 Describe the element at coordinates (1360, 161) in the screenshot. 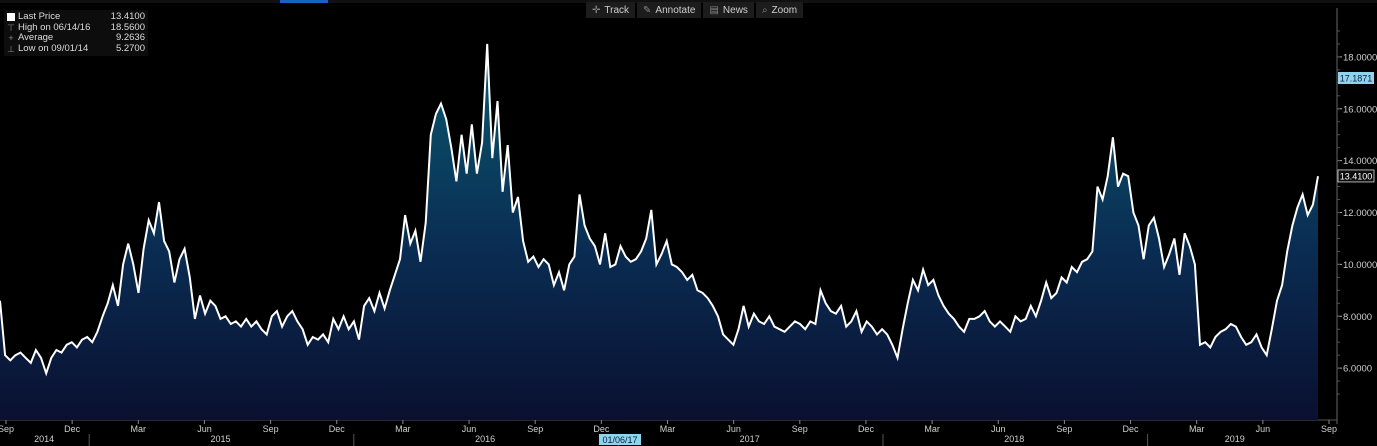

I see `y-tick-label: 14.0000` at that location.